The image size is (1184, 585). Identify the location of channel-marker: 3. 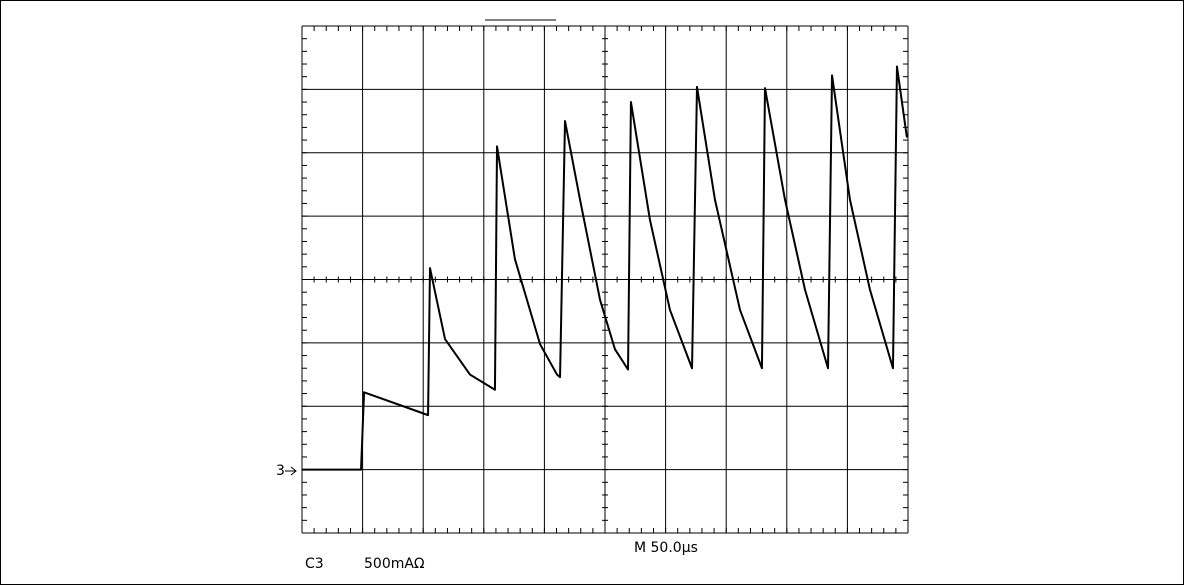
(280, 471).